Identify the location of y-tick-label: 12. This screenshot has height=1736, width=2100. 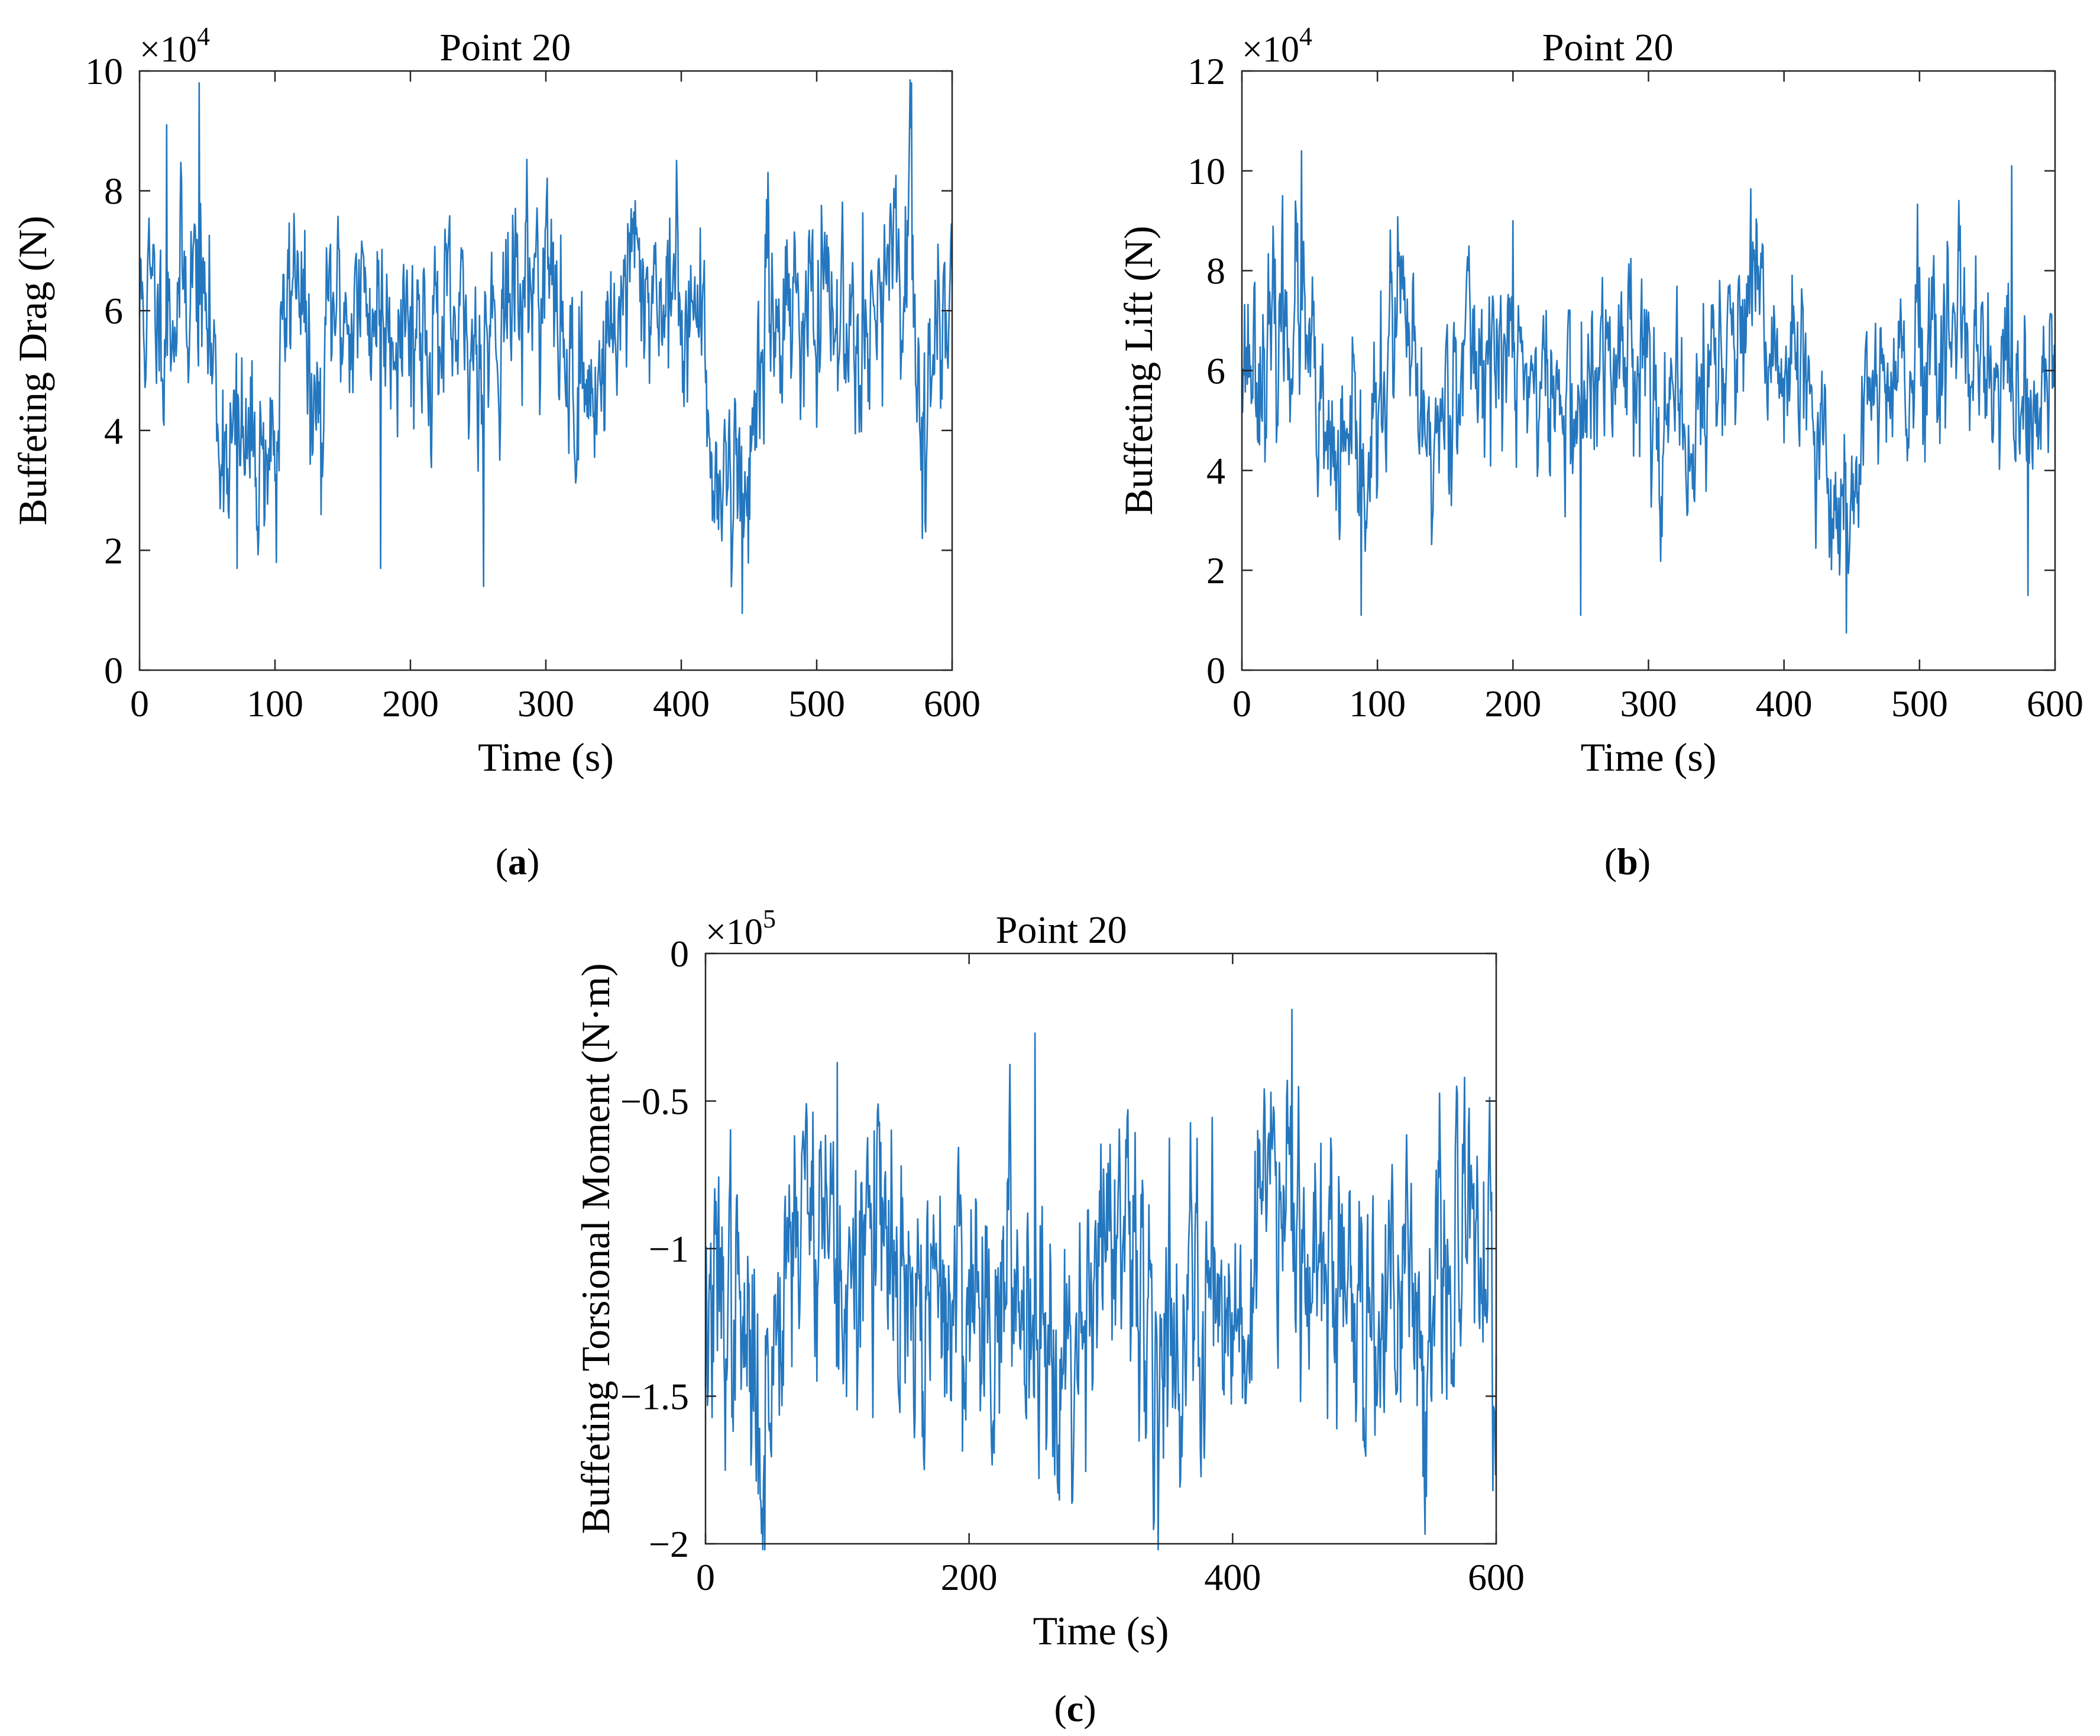
(1206, 71).